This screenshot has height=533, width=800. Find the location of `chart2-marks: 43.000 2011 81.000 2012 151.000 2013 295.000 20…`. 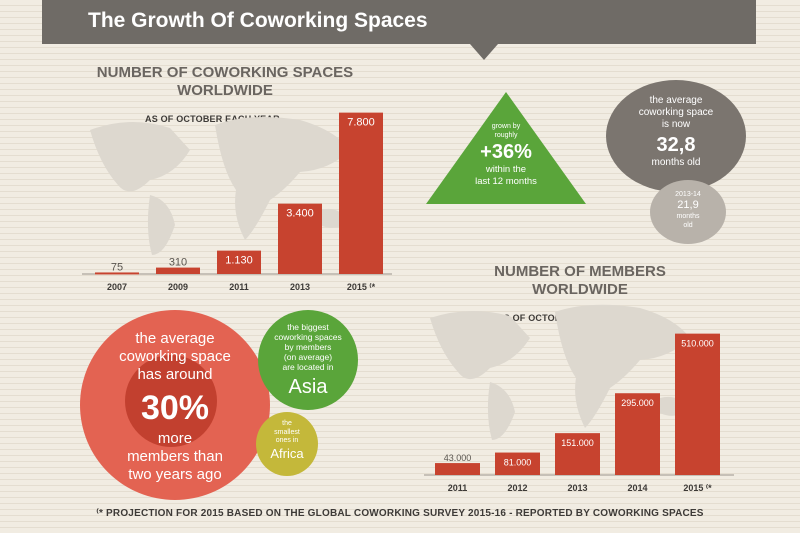

chart2-marks: 43.000 2011 81.000 2012 151.000 2013 295.000 20… is located at coordinates (577, 413).